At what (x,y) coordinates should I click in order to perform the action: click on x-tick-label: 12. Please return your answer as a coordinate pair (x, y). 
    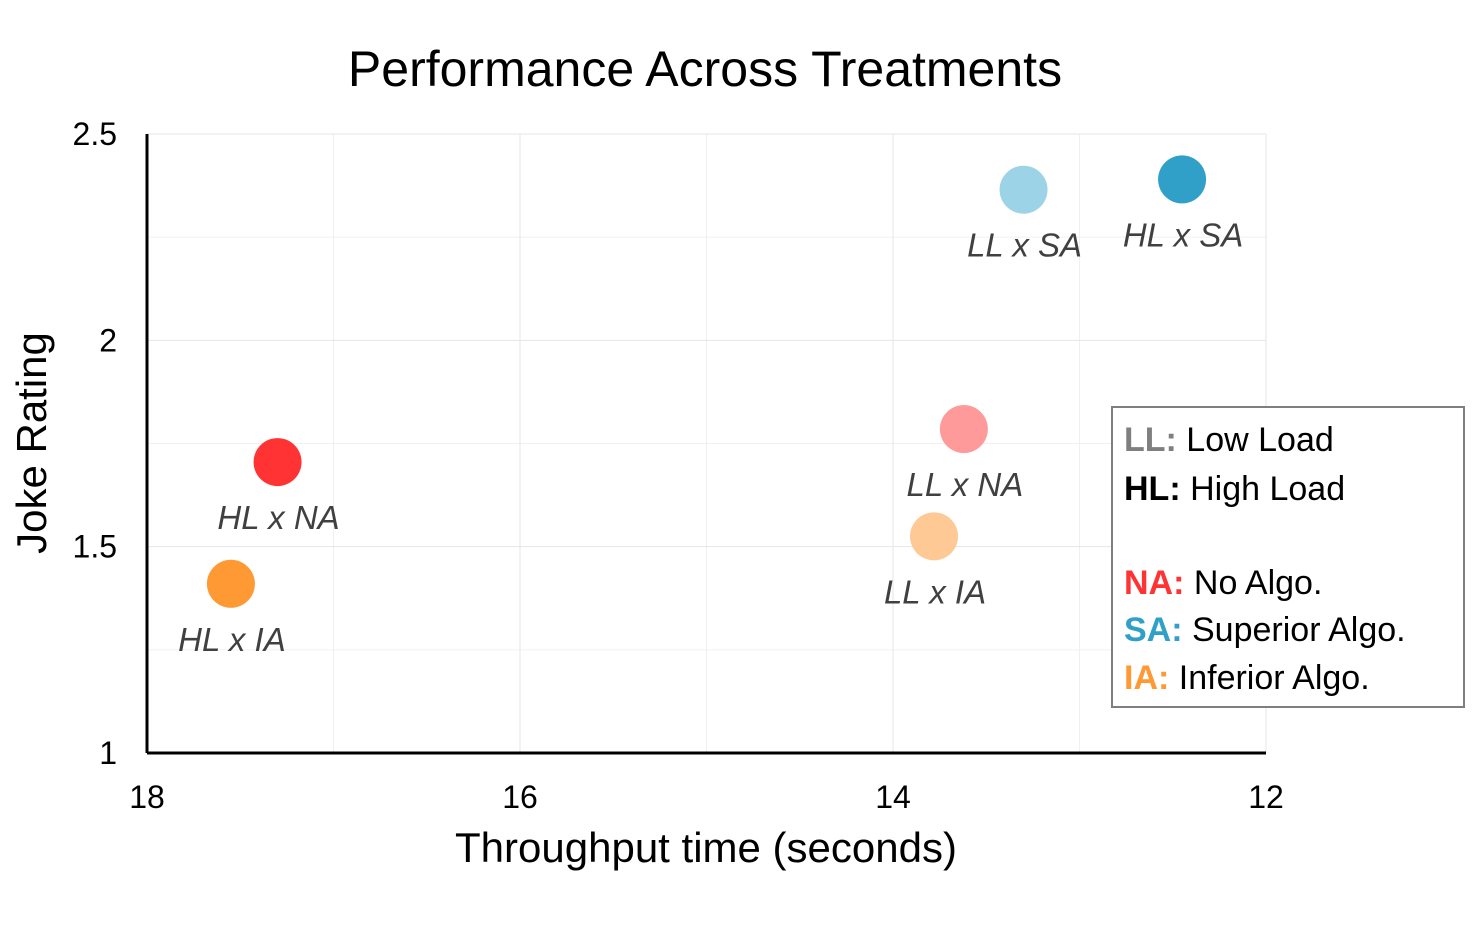
    Looking at the image, I should click on (1266, 797).